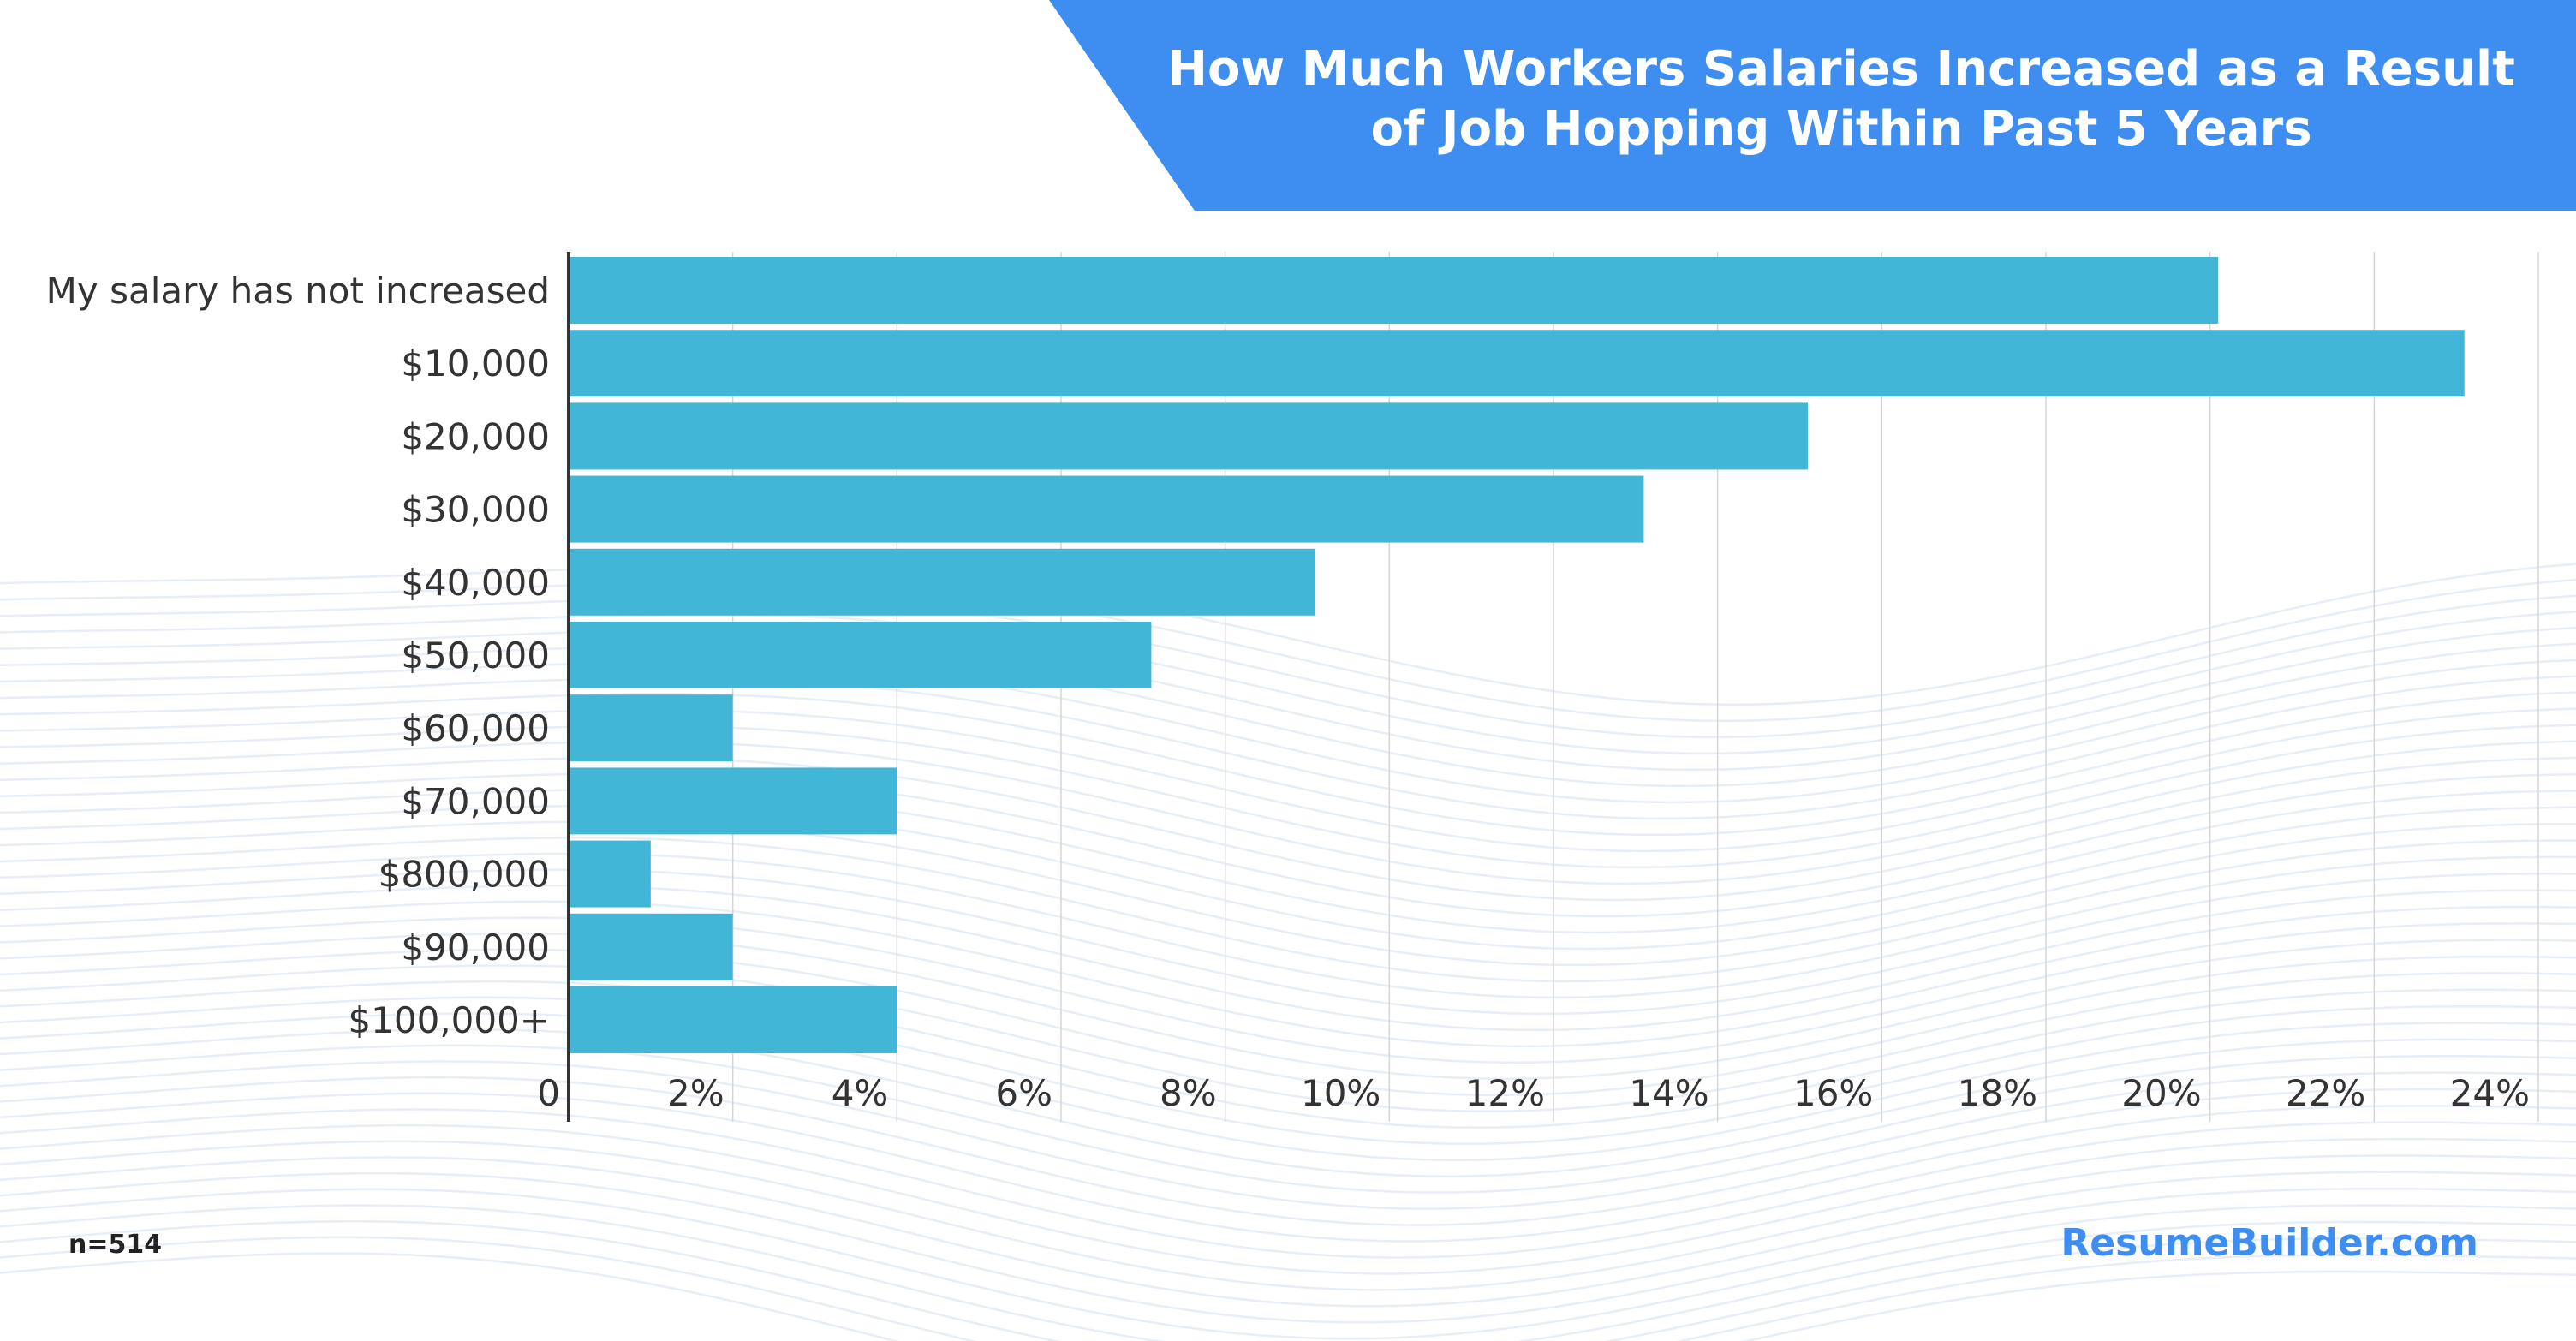 Image resolution: width=2576 pixels, height=1341 pixels. I want to click on category-label: $50,000, so click(475, 656).